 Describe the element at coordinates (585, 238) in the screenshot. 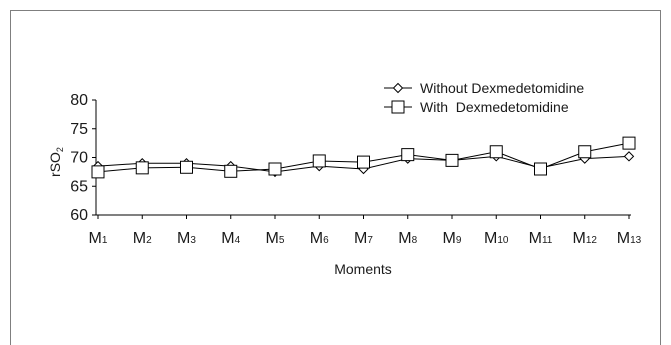

I see `x-tick-label: M12` at that location.